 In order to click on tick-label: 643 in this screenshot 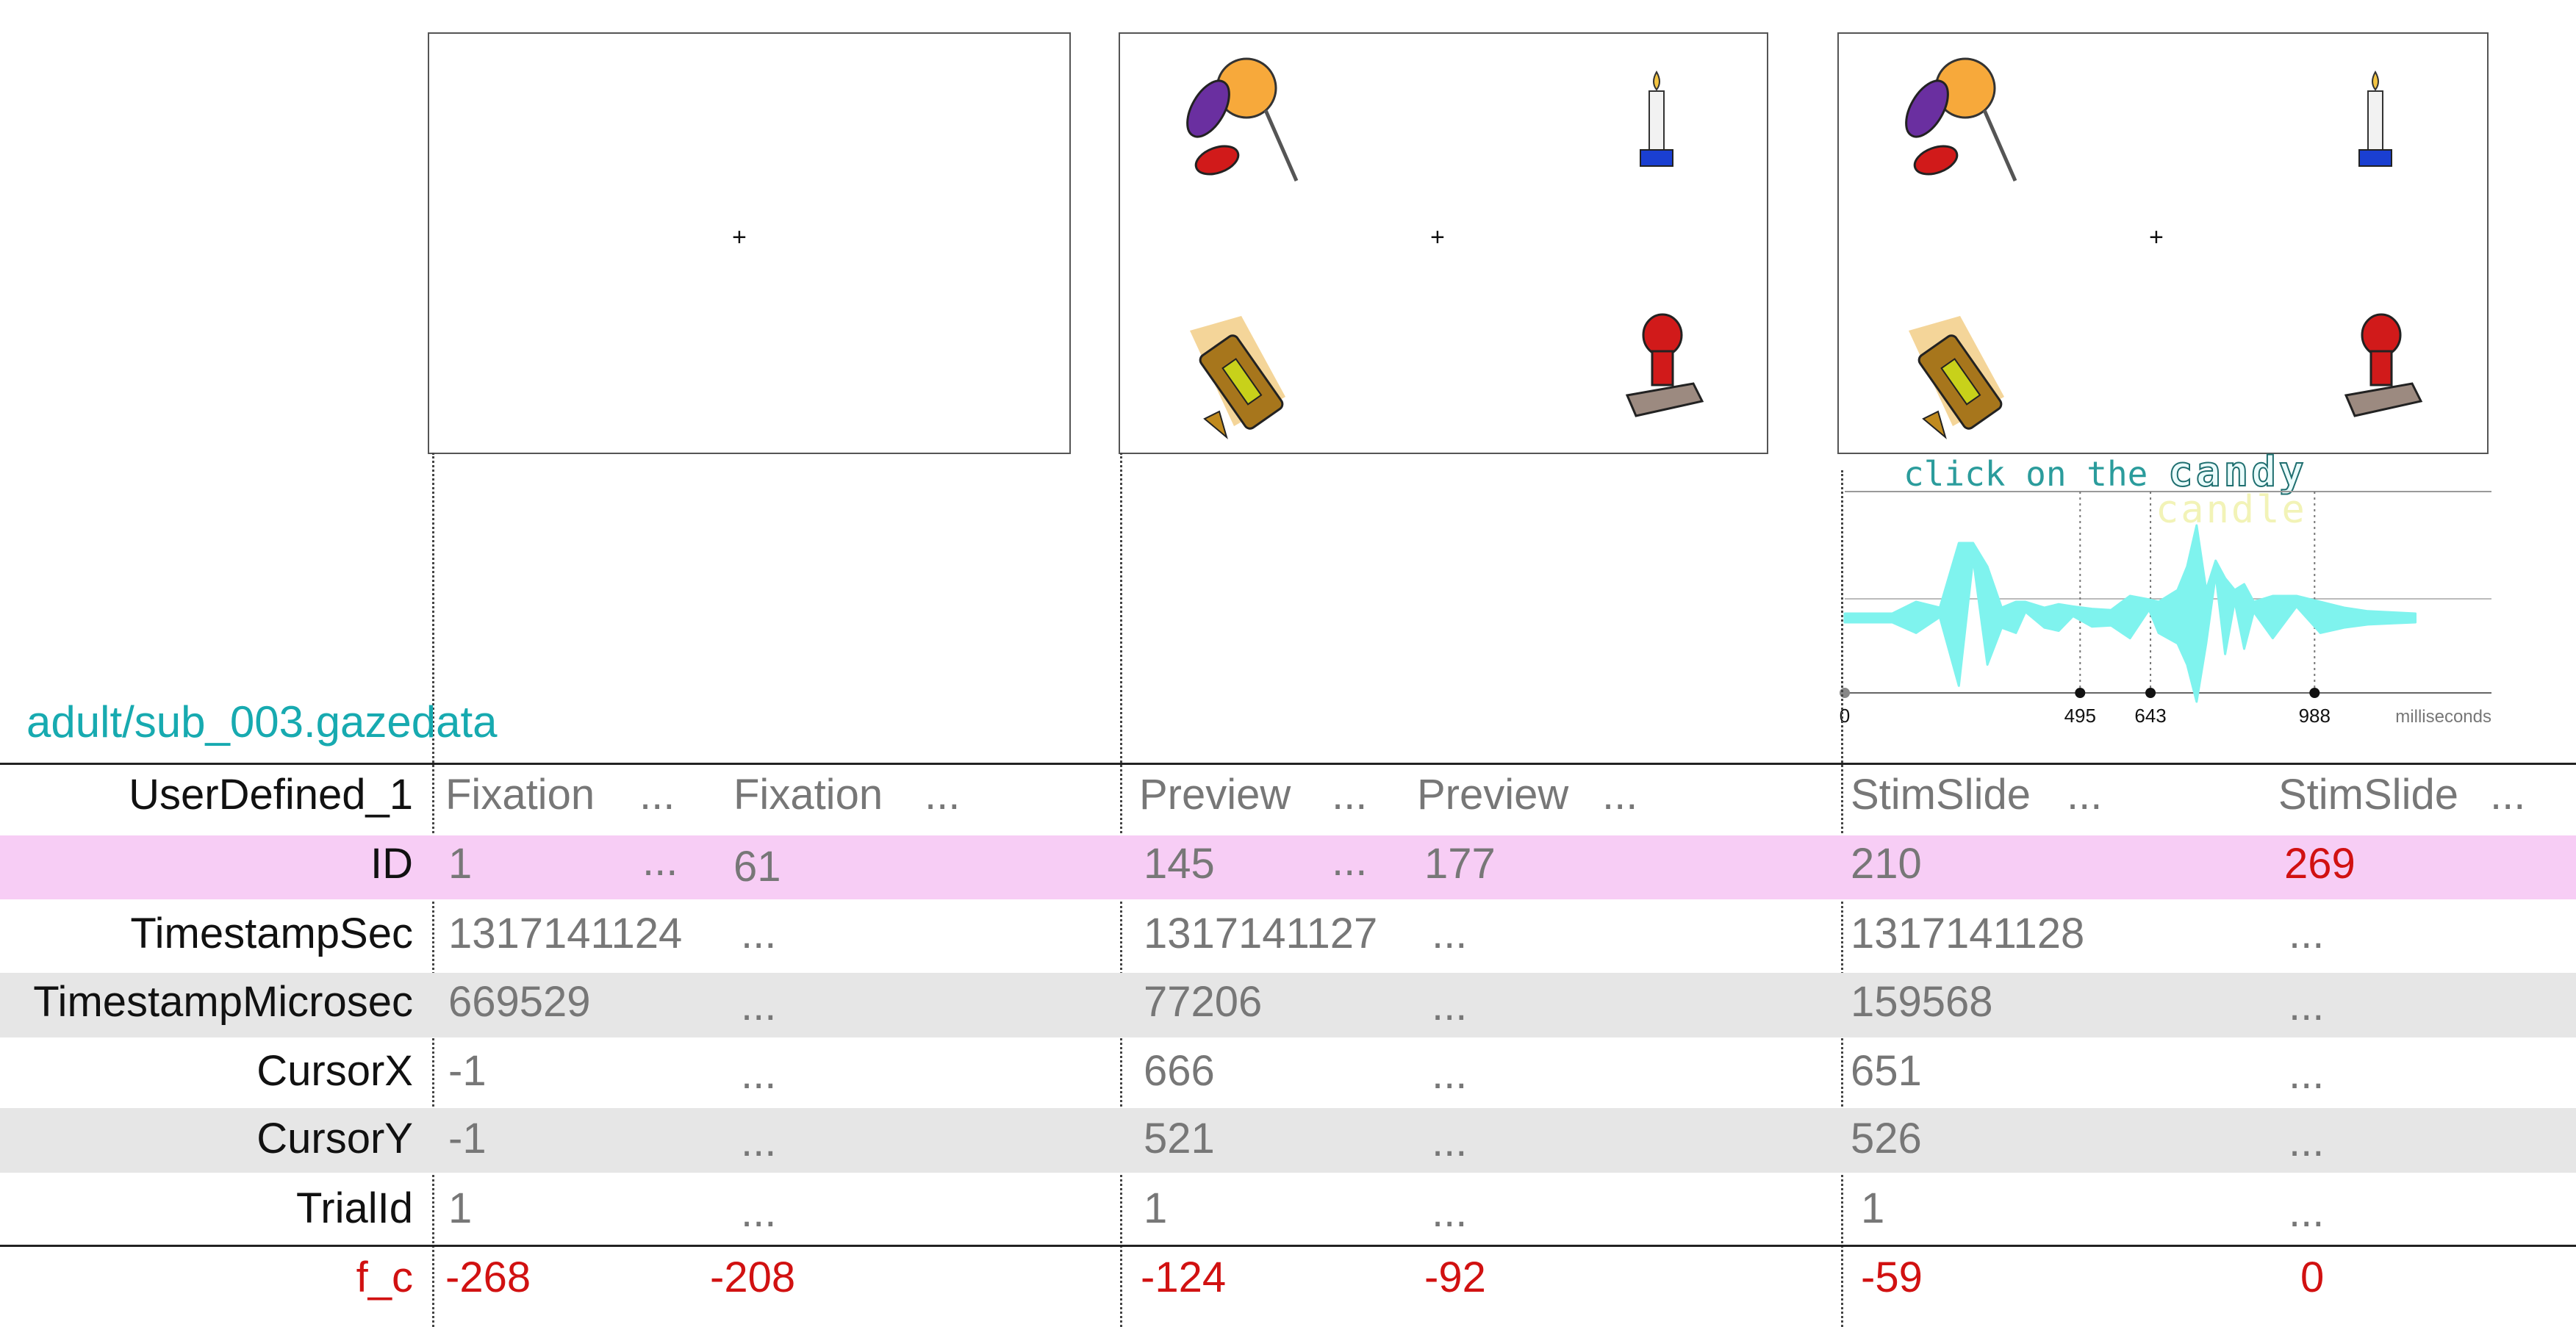, I will do `click(2150, 716)`.